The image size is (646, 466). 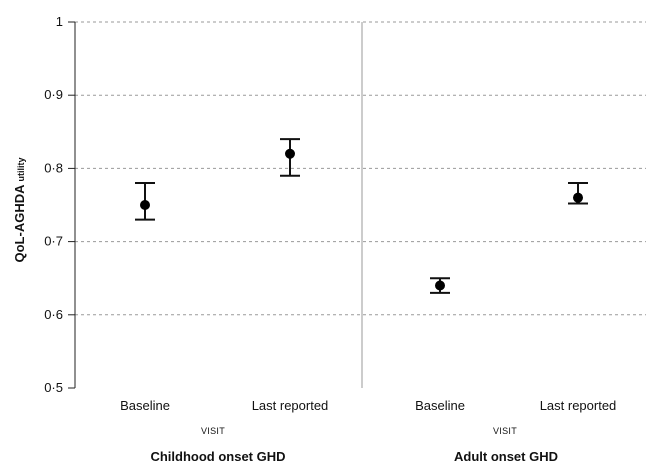 I want to click on y-tick-label: 0·8, so click(x=53, y=167).